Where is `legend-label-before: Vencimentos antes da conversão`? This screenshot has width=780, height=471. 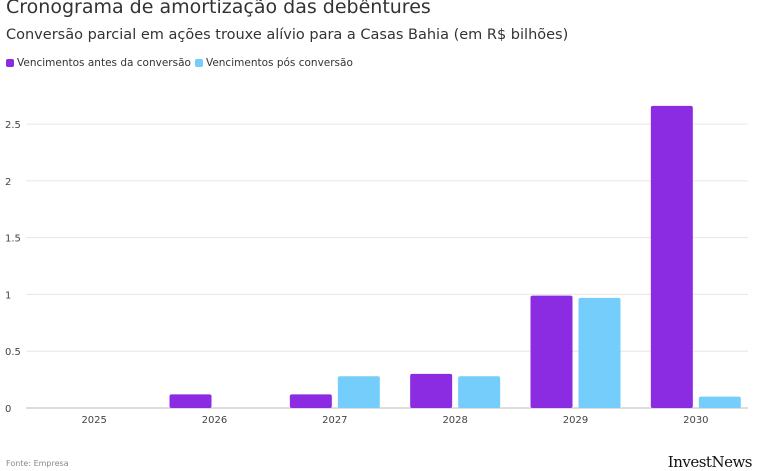 legend-label-before: Vencimentos antes da conversão is located at coordinates (104, 63).